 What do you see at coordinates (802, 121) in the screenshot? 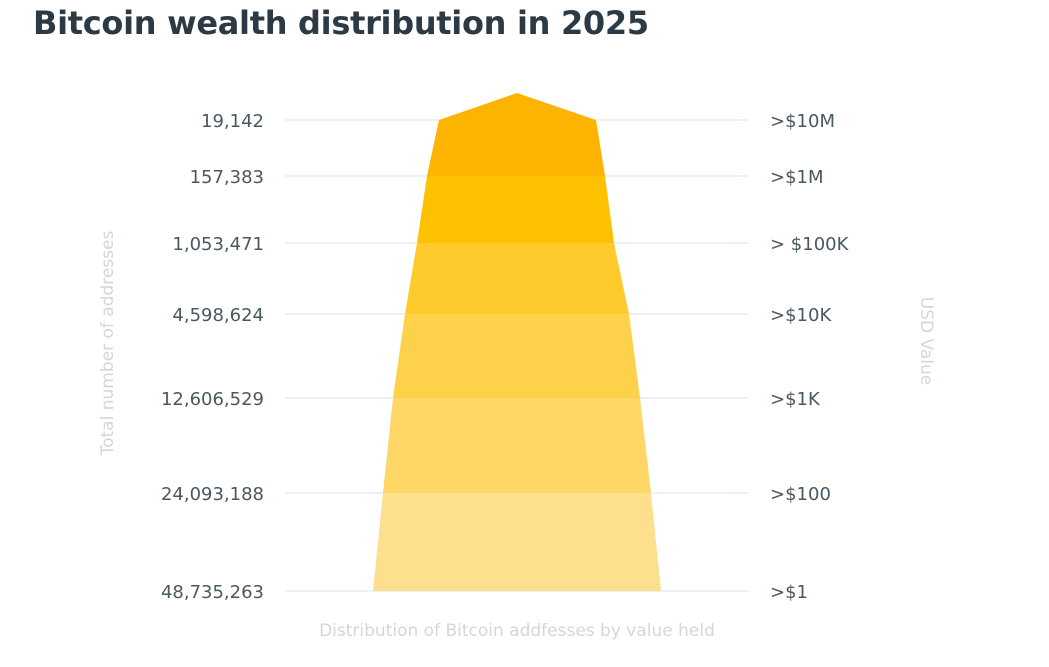
I see `usd-value-label: >$10M` at bounding box center [802, 121].